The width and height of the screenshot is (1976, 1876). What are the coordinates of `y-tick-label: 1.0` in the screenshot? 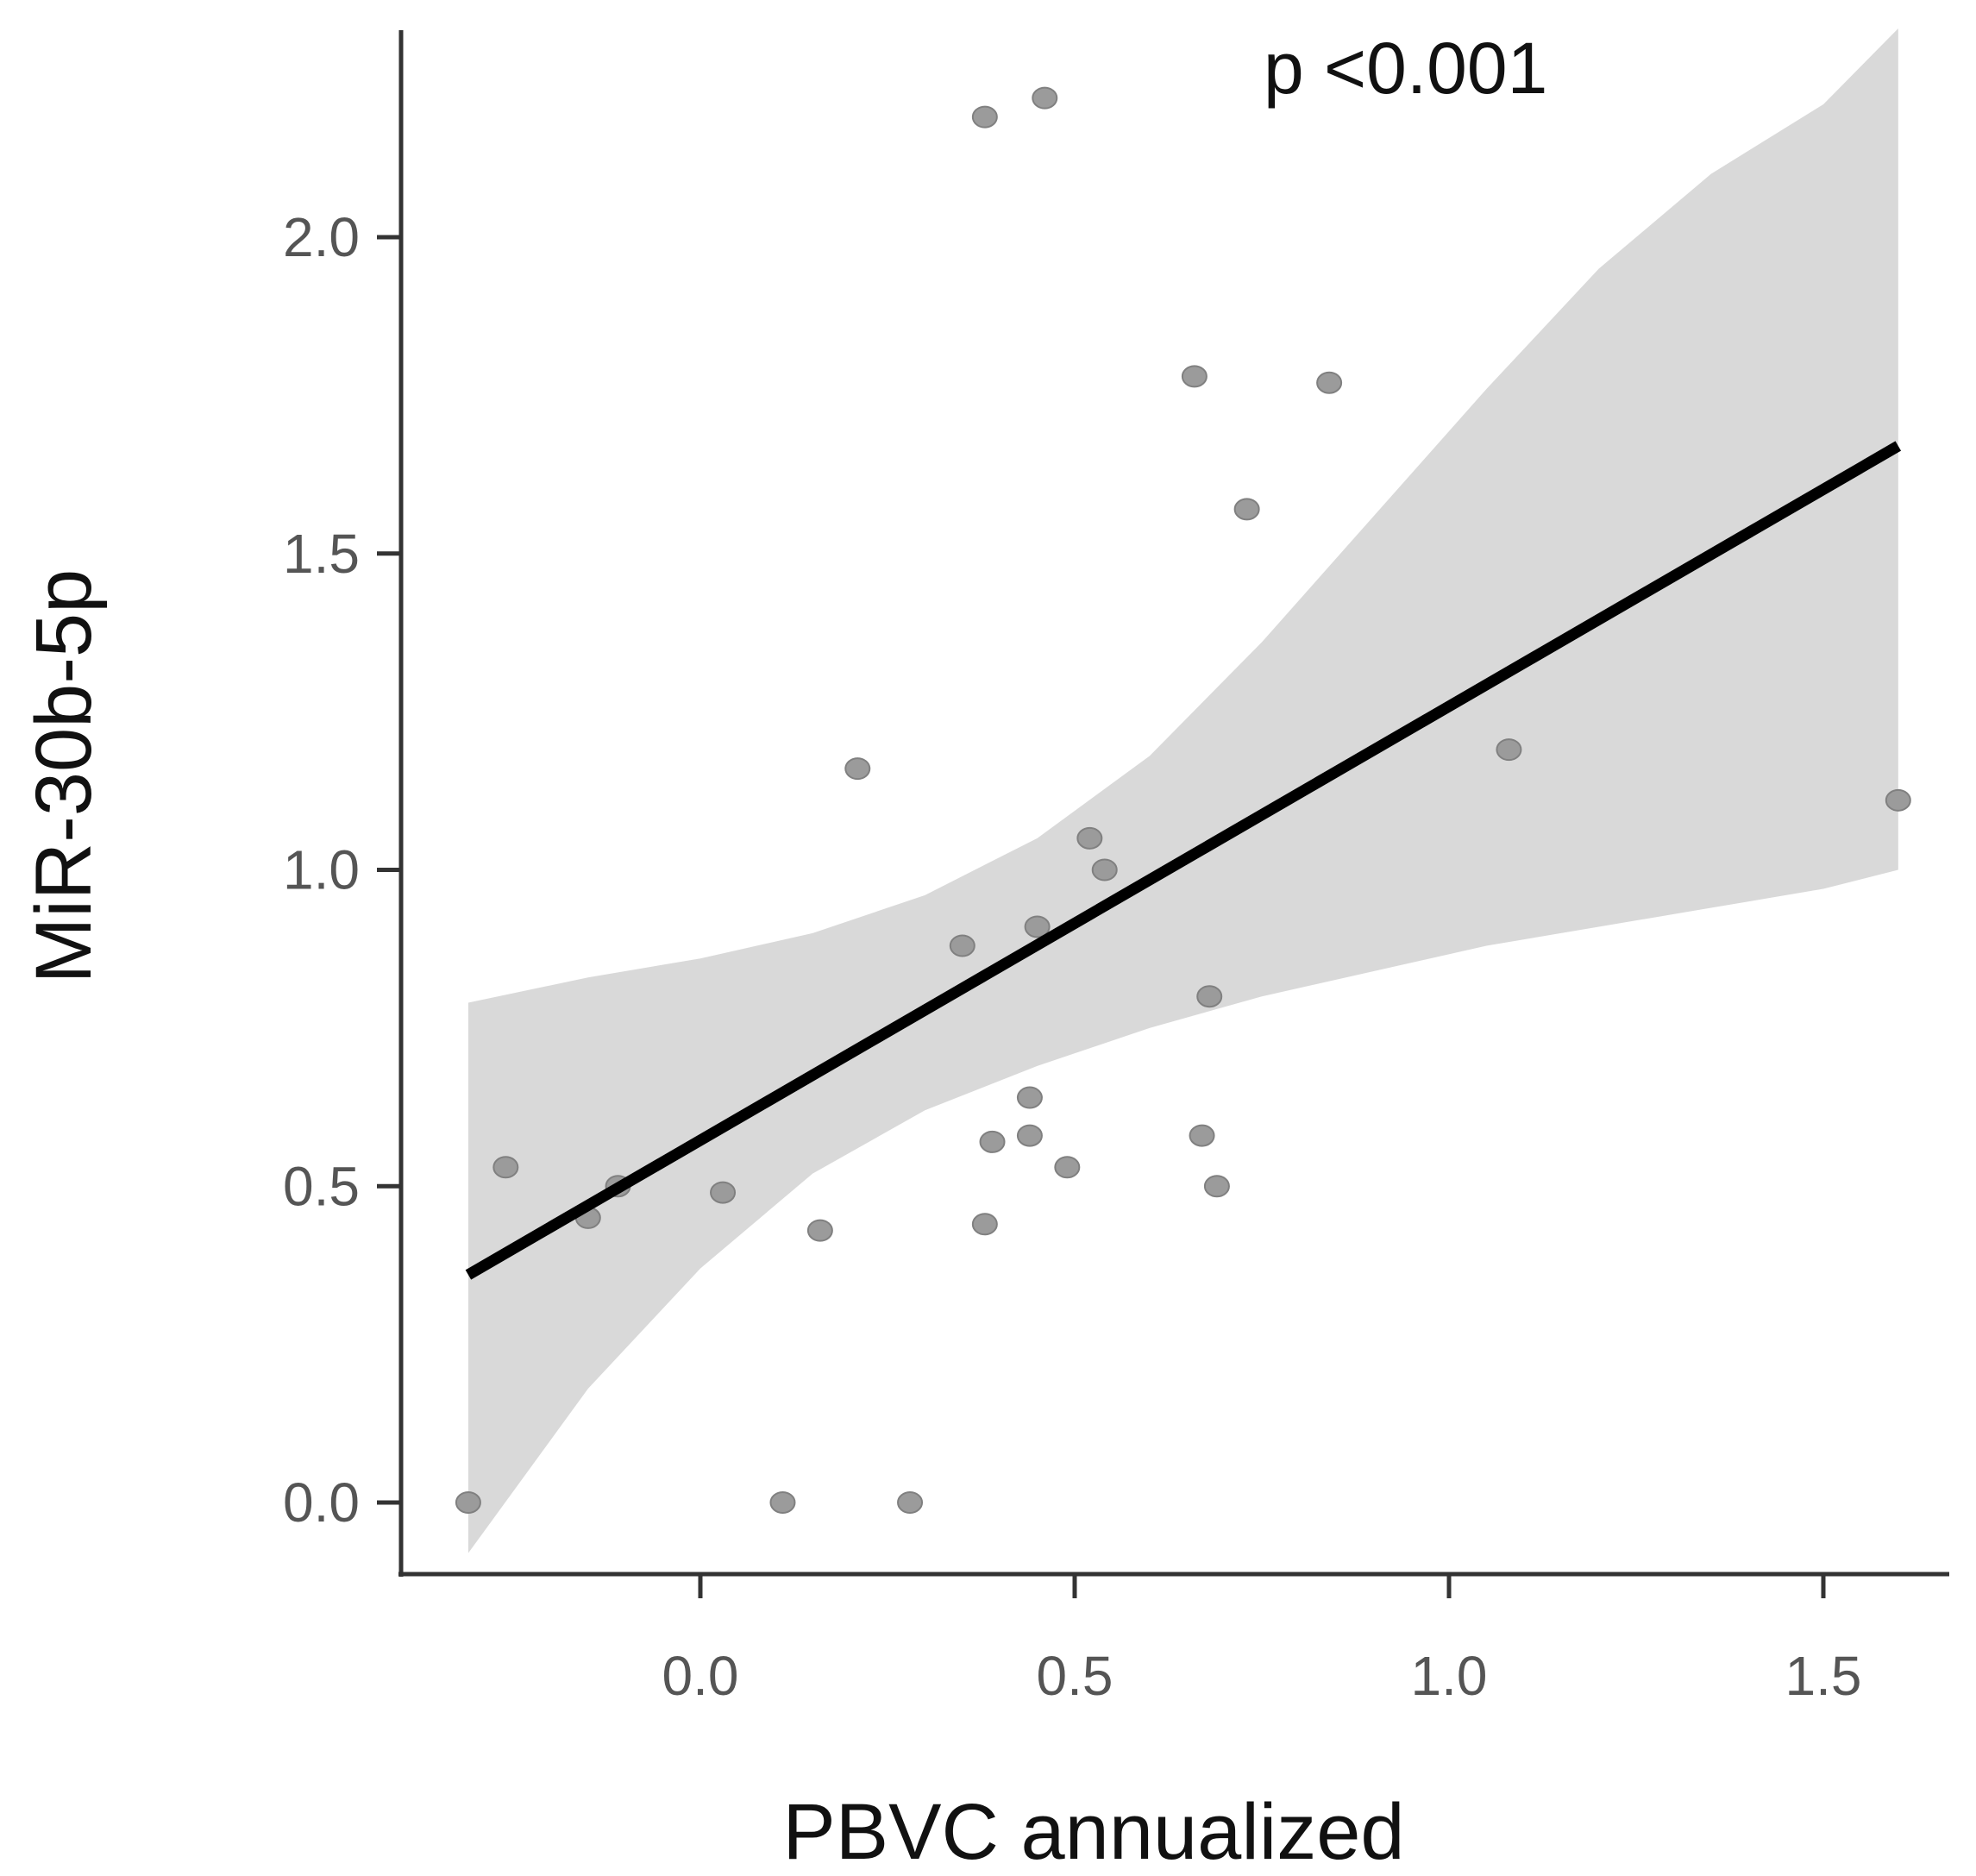 It's located at (321, 870).